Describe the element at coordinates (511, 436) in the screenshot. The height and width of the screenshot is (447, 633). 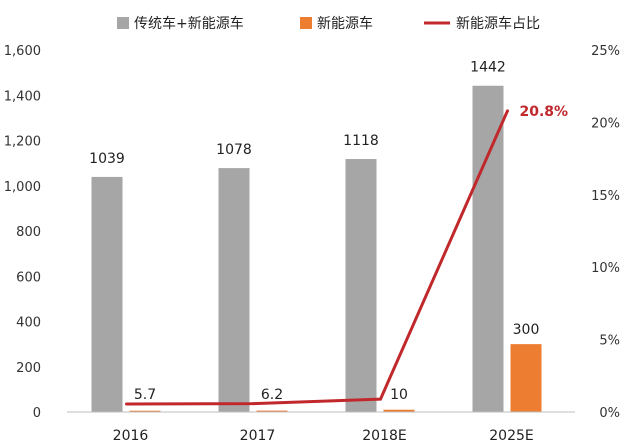
I see `x-tick-3: 2025E` at that location.